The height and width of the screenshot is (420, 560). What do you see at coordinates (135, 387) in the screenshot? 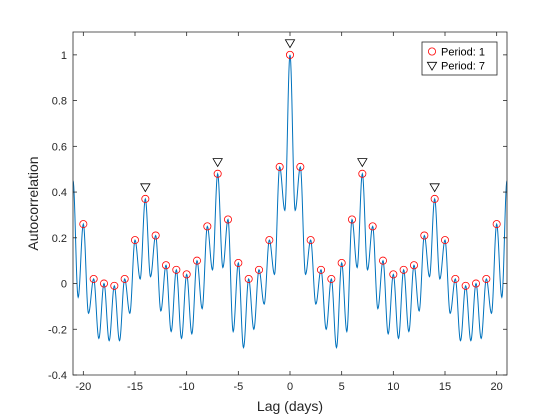
I see `x-tick-label: -15` at bounding box center [135, 387].